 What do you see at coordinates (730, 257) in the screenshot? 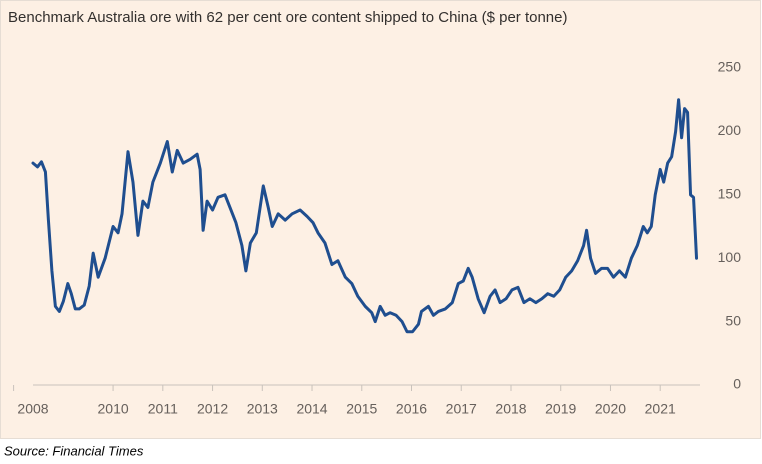
I see `y-tick-label: 100` at bounding box center [730, 257].